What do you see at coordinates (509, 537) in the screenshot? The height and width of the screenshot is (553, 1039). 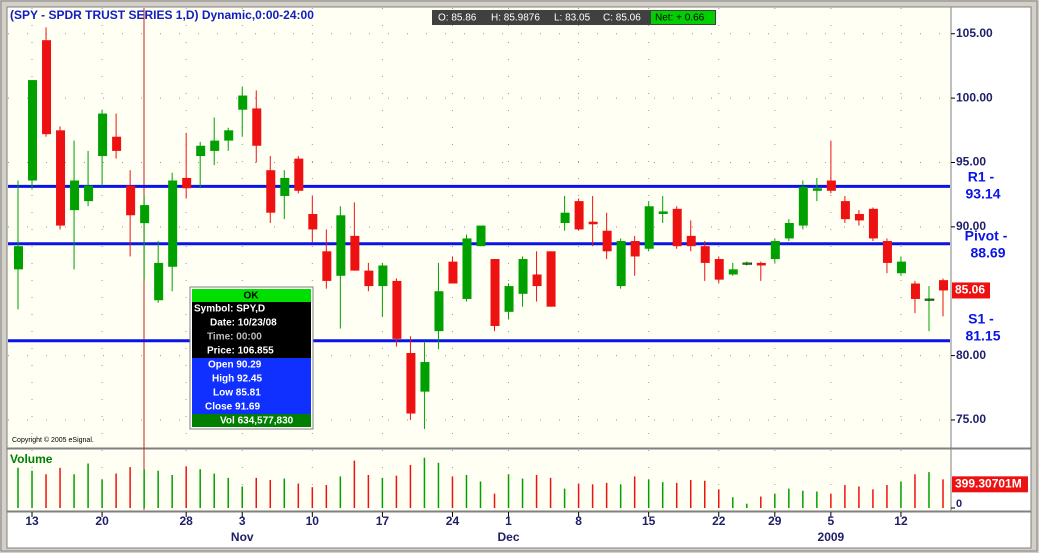 I see `month-label: Dec` at bounding box center [509, 537].